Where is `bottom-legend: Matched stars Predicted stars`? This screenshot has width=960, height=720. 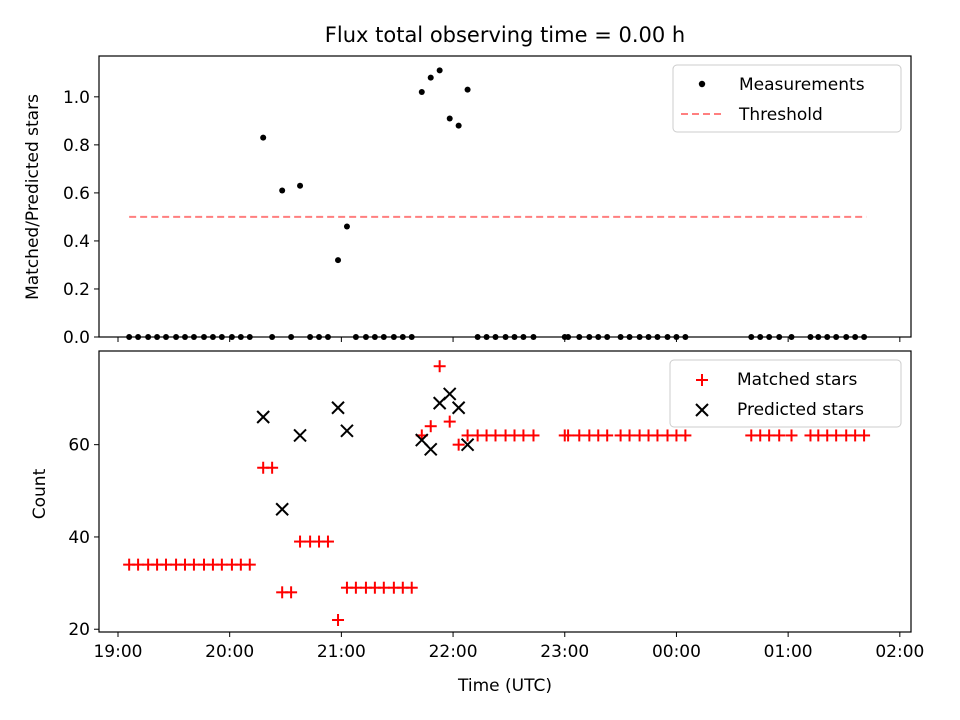 bottom-legend: Matched stars Predicted stars is located at coordinates (785, 393).